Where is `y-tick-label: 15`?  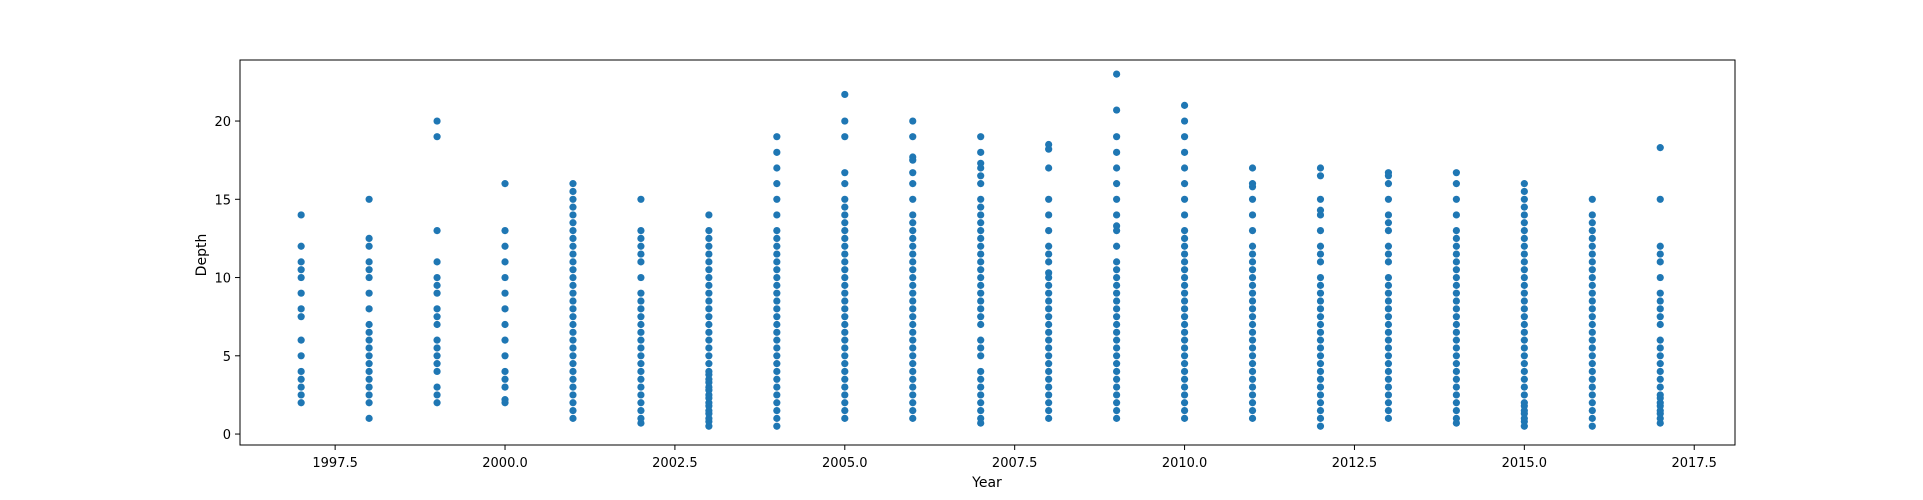 y-tick-label: 15 is located at coordinates (222, 200).